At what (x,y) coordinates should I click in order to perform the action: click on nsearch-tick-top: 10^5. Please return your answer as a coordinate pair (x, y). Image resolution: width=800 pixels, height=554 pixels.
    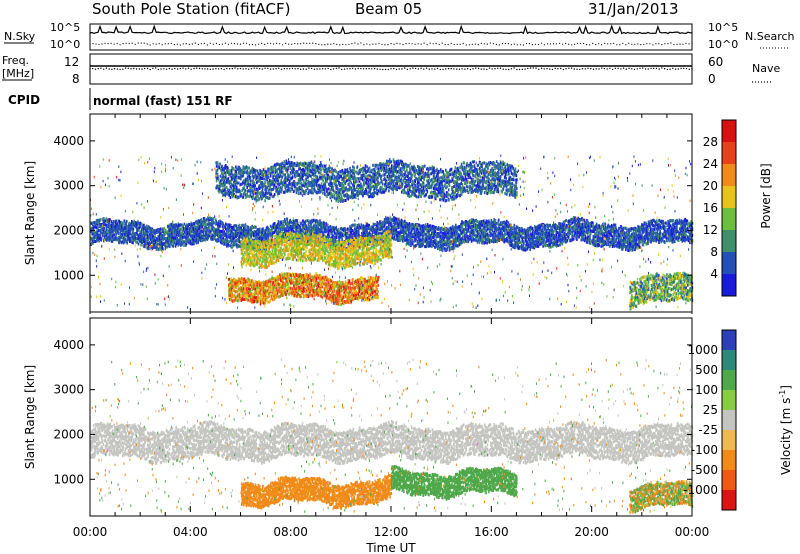
    Looking at the image, I should click on (723, 27).